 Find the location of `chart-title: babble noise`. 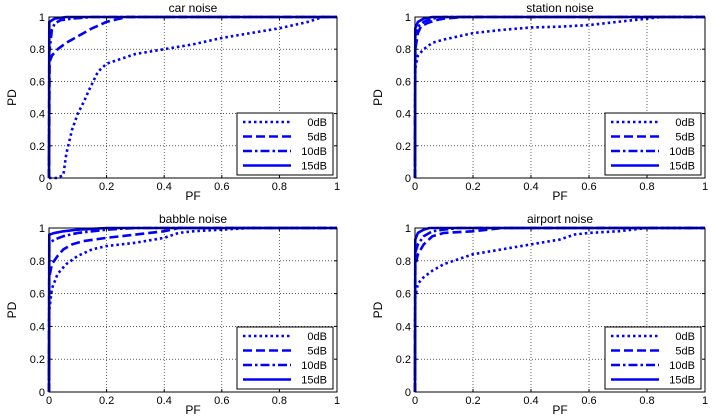

chart-title: babble noise is located at coordinates (193, 219).